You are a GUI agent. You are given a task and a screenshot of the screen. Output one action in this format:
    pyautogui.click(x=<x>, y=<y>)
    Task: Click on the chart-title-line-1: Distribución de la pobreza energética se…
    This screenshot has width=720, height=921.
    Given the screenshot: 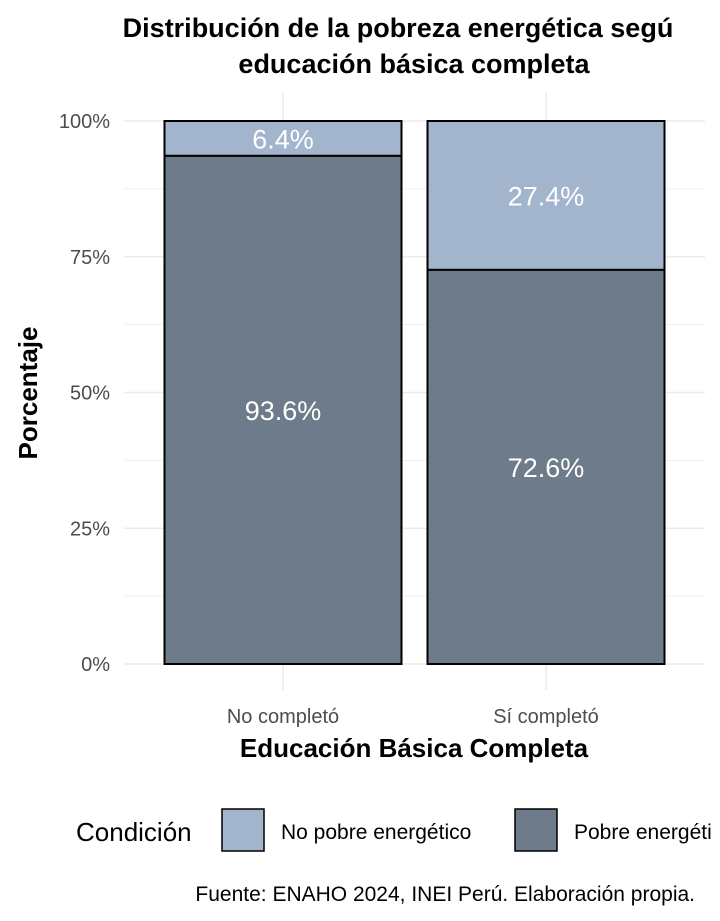 What is the action you would take?
    pyautogui.click(x=398, y=28)
    